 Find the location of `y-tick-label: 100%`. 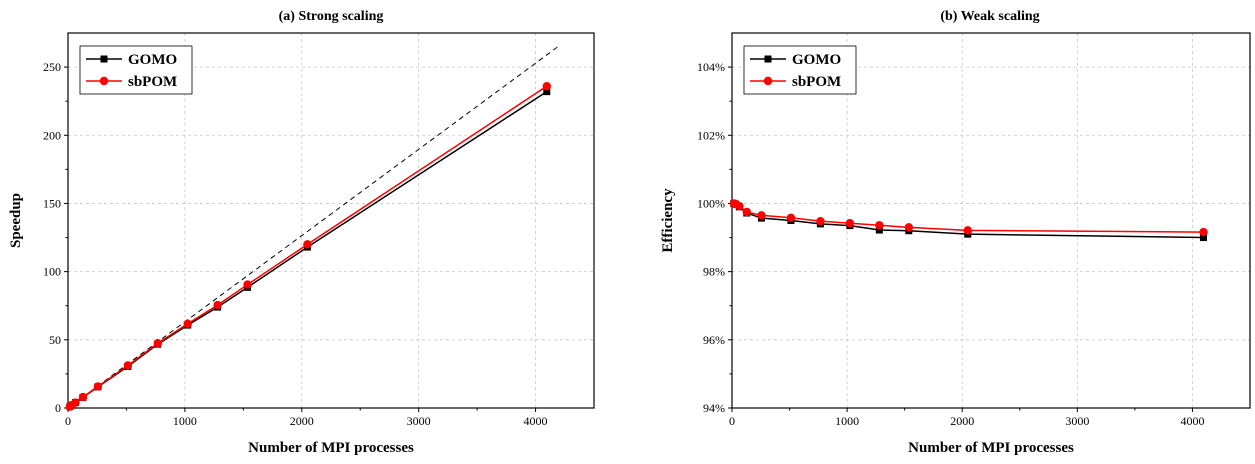

y-tick-label: 100% is located at coordinates (711, 203).